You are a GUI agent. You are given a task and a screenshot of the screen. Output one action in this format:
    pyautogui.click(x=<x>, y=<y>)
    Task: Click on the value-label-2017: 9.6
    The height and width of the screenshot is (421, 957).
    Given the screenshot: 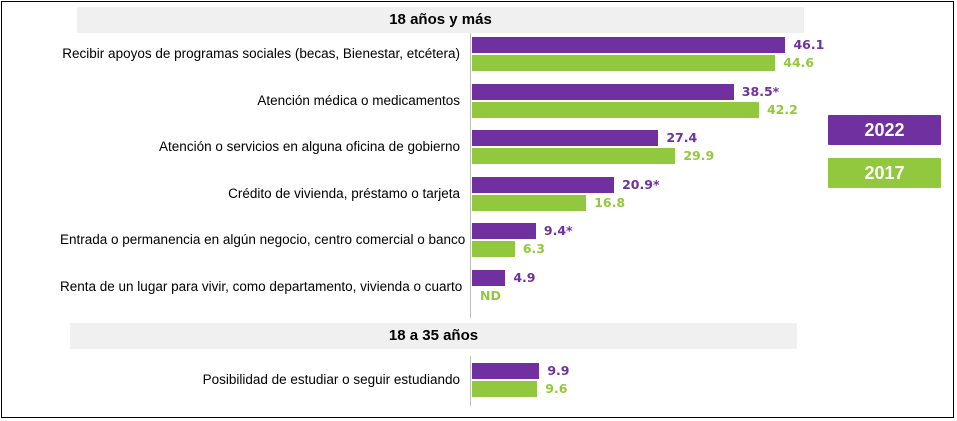 What is the action you would take?
    pyautogui.click(x=556, y=388)
    